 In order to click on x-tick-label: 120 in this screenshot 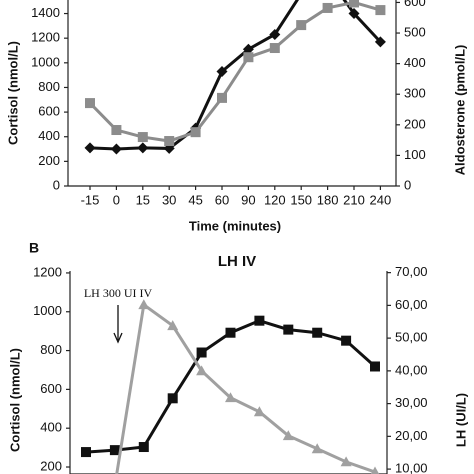, I will do `click(275, 199)`.